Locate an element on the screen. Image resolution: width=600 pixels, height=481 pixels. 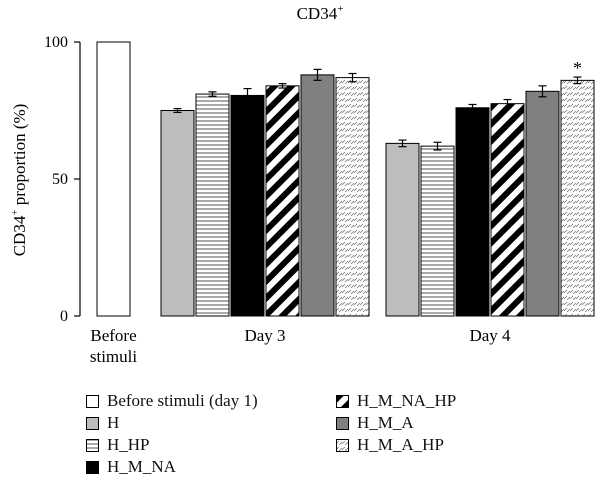
x-tick-label: stimuli is located at coordinates (114, 356).